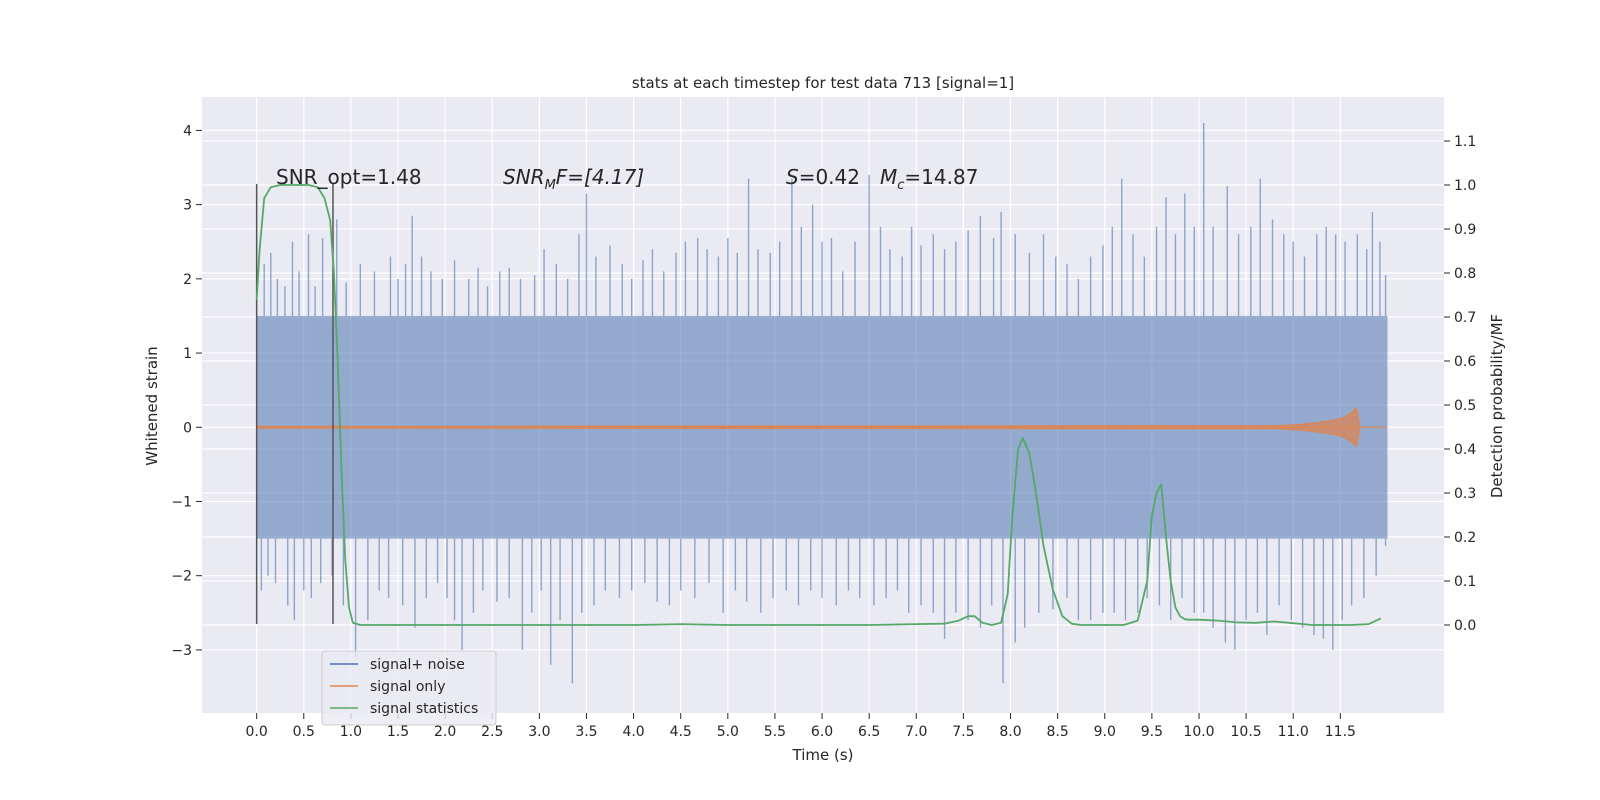 The image size is (1600, 800). I want to click on left-tick-label: −2, so click(181, 577).